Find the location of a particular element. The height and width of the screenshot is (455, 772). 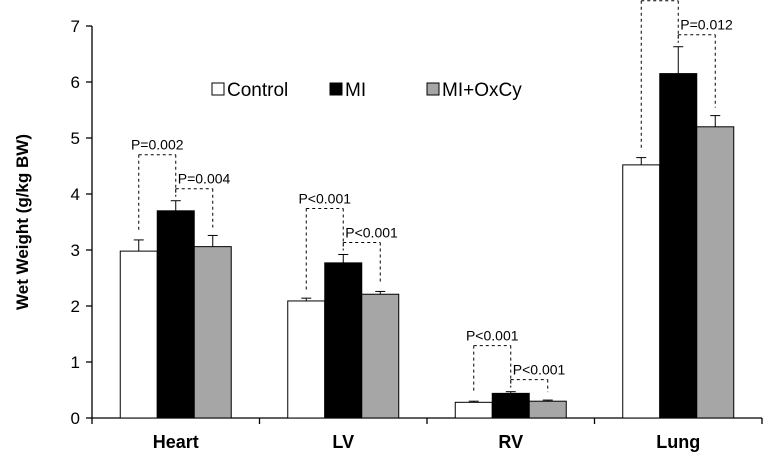

y-tick-label: 5 is located at coordinates (75, 138).